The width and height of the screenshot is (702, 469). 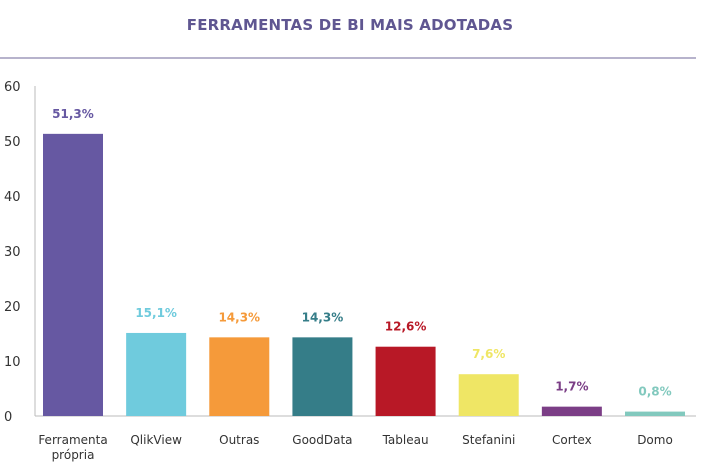 I want to click on value-label: 1,7%, so click(x=571, y=387).